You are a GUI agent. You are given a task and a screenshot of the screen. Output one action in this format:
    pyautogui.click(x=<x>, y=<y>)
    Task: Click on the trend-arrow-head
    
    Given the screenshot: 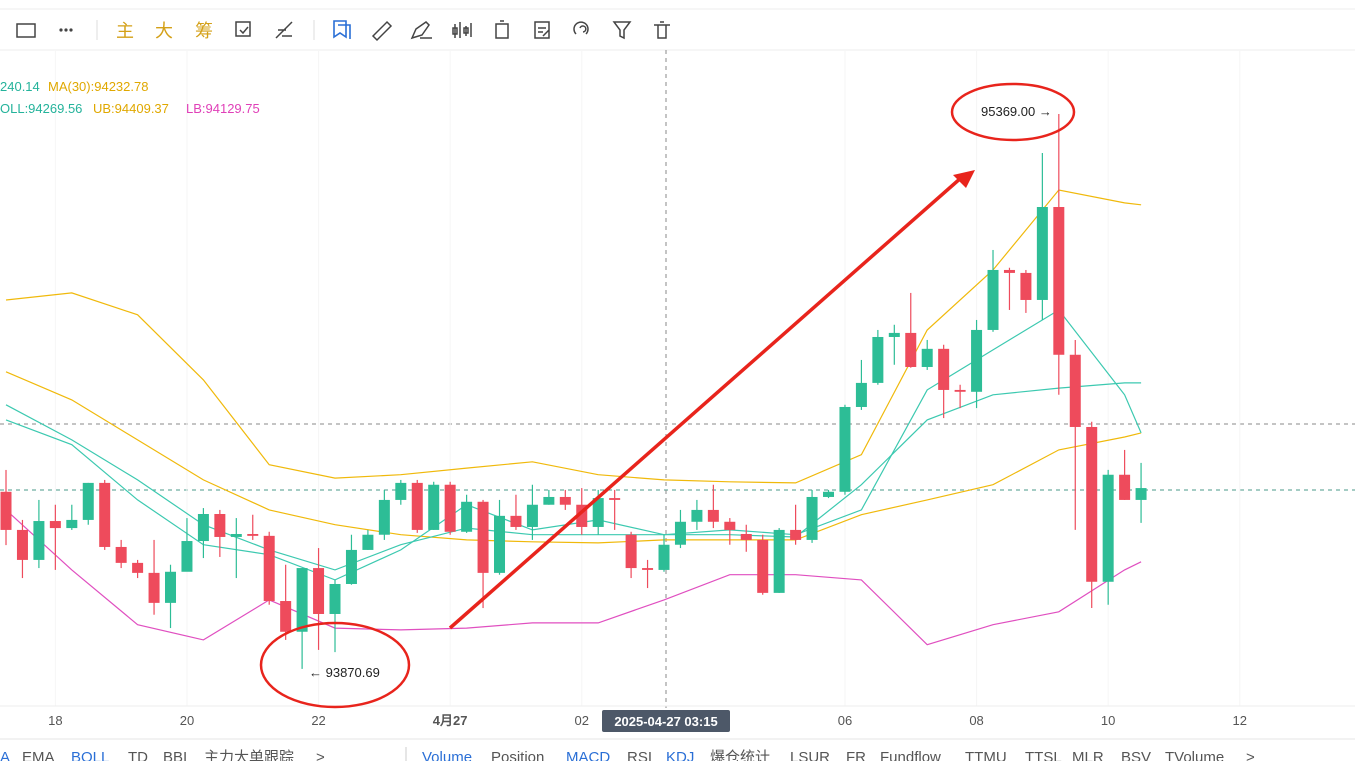 What is the action you would take?
    pyautogui.click(x=964, y=179)
    